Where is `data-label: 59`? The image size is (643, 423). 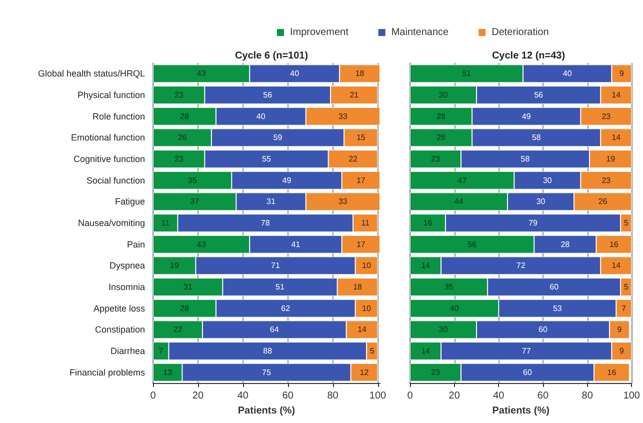
data-label: 59 is located at coordinates (278, 137).